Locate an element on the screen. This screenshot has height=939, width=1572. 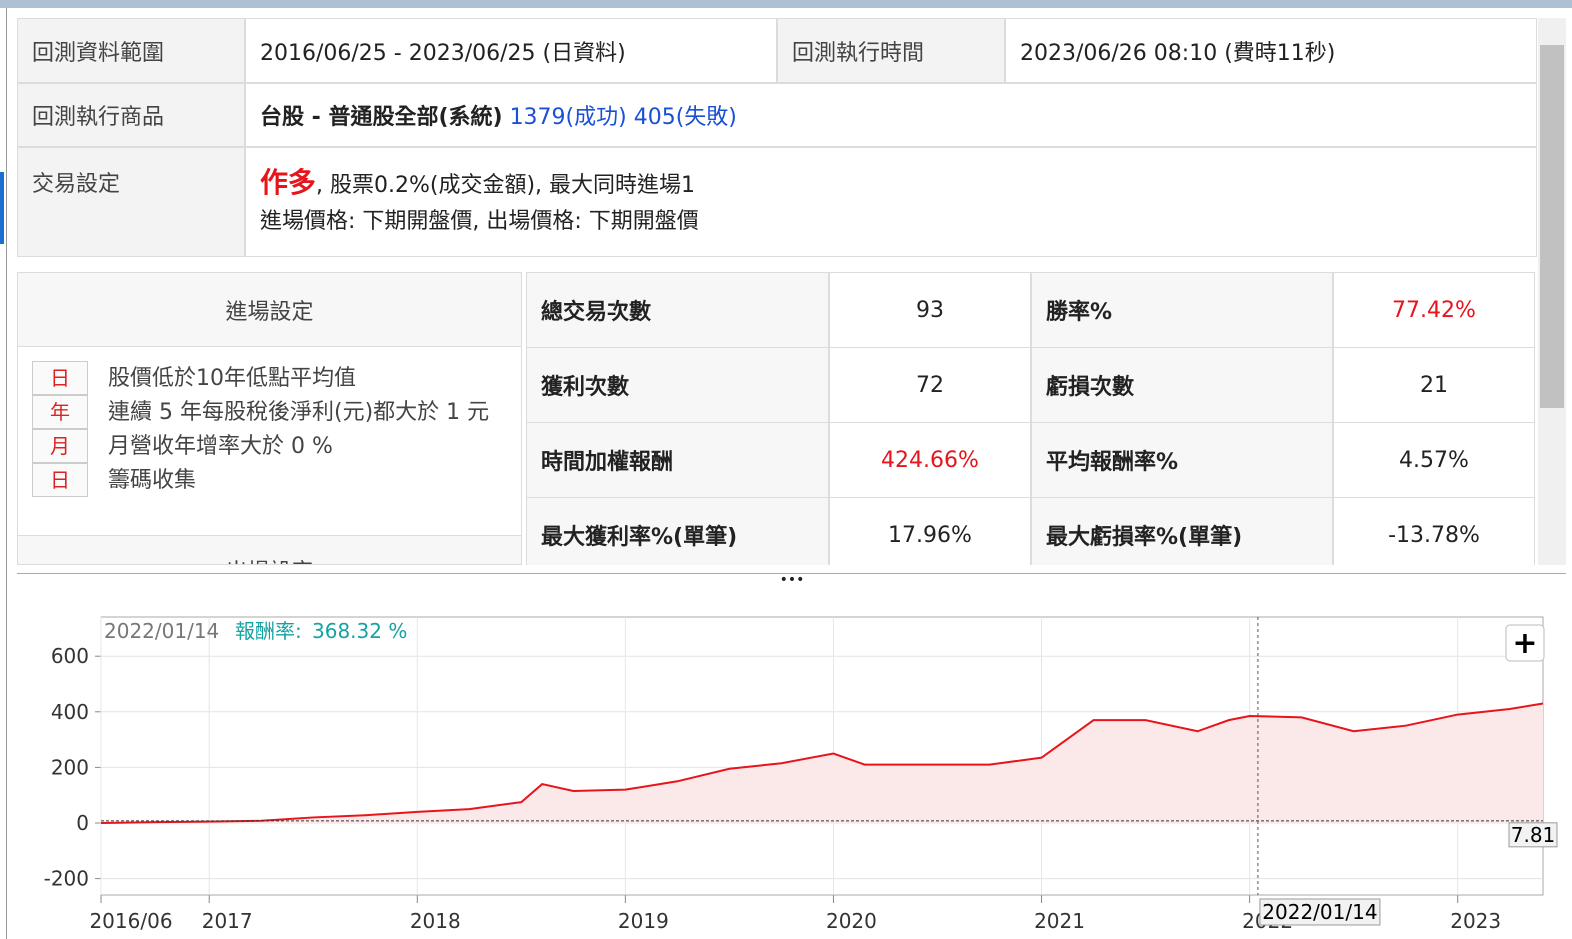
condition-text: 連續 5 年每股稅後淨利(元)都大於 1 元 is located at coordinates (299, 412).